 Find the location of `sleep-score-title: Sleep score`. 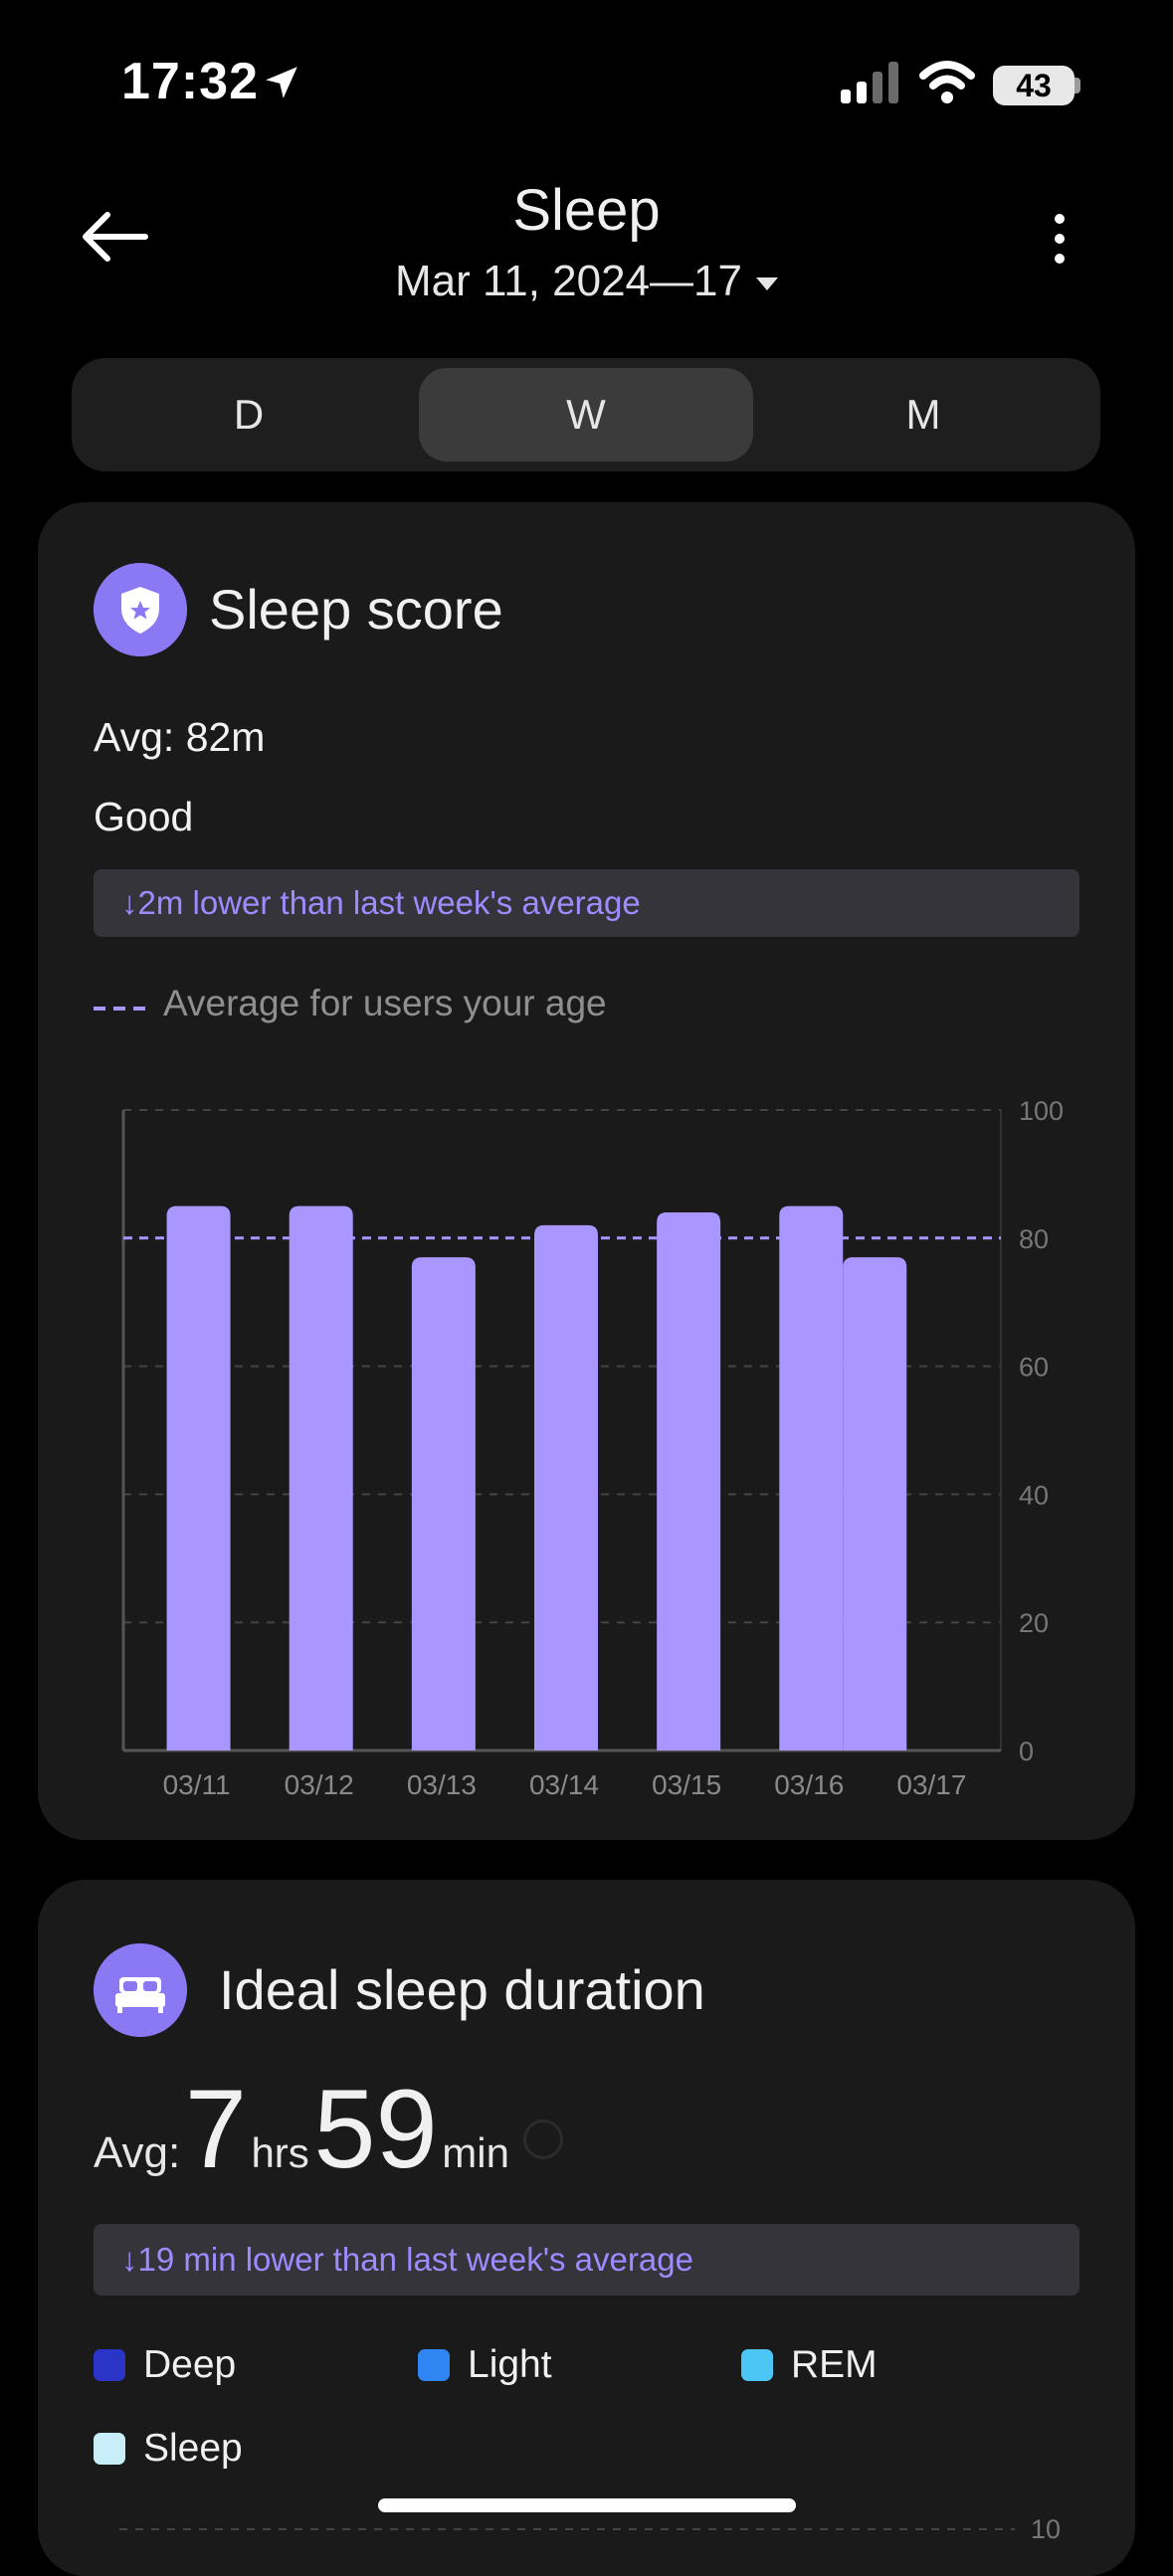

sleep-score-title: Sleep score is located at coordinates (356, 609).